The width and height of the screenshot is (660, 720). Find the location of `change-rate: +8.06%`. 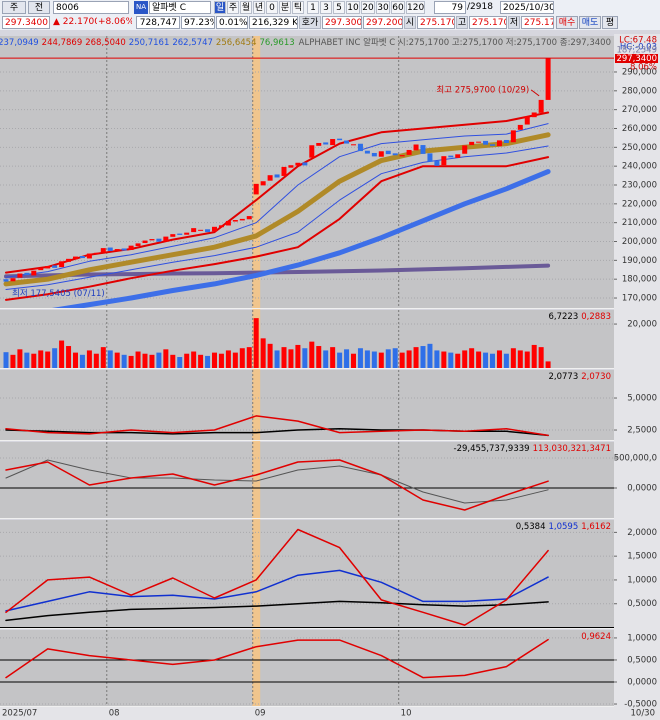

change-rate: +8.06% is located at coordinates (115, 22).